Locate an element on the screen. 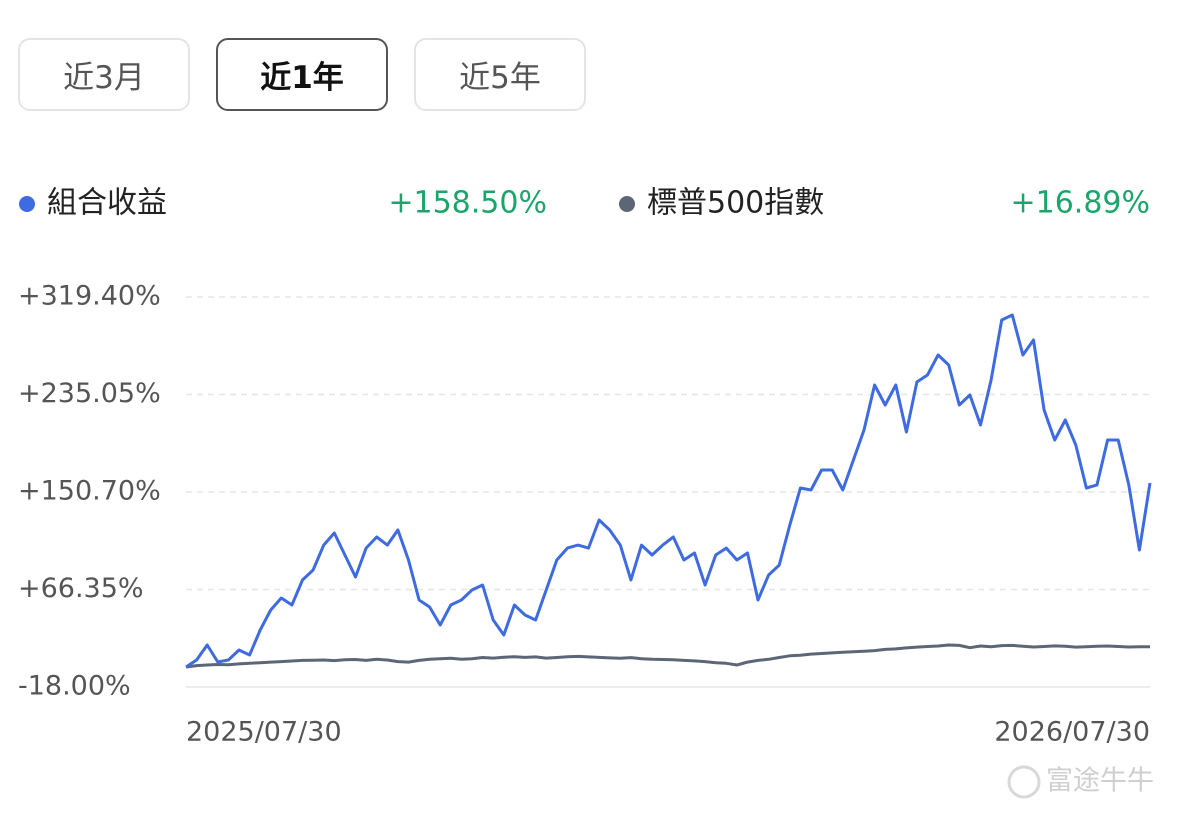 This screenshot has width=1186, height=820. range-tab: 近1年 is located at coordinates (302, 74).